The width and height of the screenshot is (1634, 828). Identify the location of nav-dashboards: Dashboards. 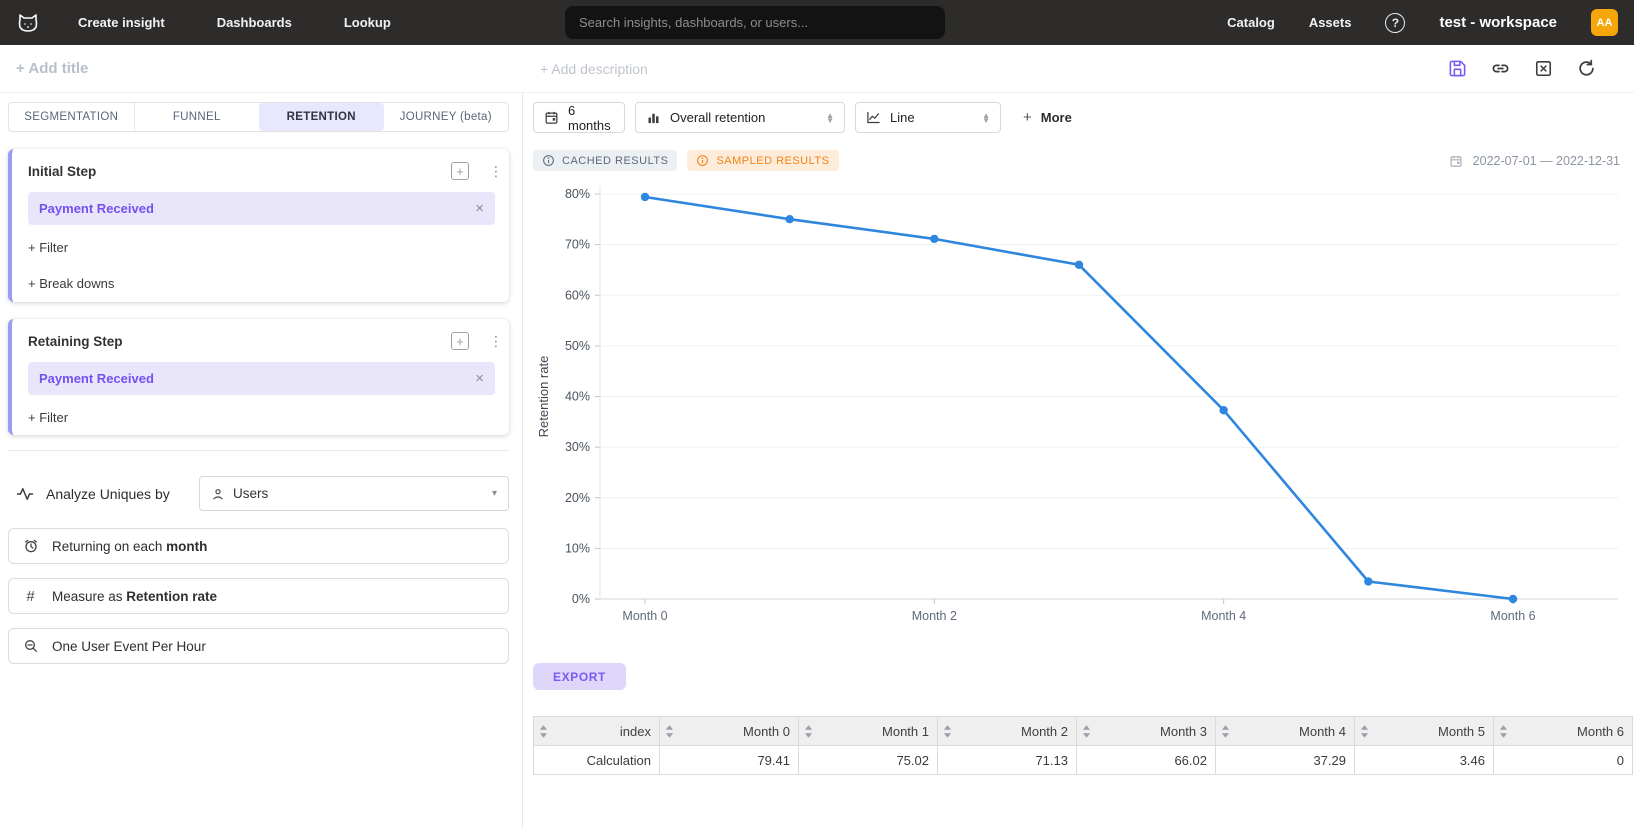
(254, 22).